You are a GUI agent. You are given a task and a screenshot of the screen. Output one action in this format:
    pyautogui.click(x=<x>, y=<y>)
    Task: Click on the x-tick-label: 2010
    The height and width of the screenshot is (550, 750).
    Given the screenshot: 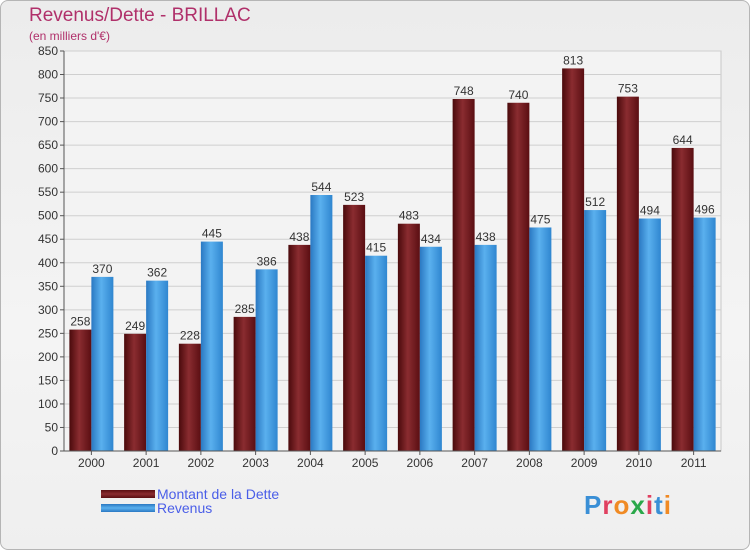 What is the action you would take?
    pyautogui.click(x=639, y=463)
    